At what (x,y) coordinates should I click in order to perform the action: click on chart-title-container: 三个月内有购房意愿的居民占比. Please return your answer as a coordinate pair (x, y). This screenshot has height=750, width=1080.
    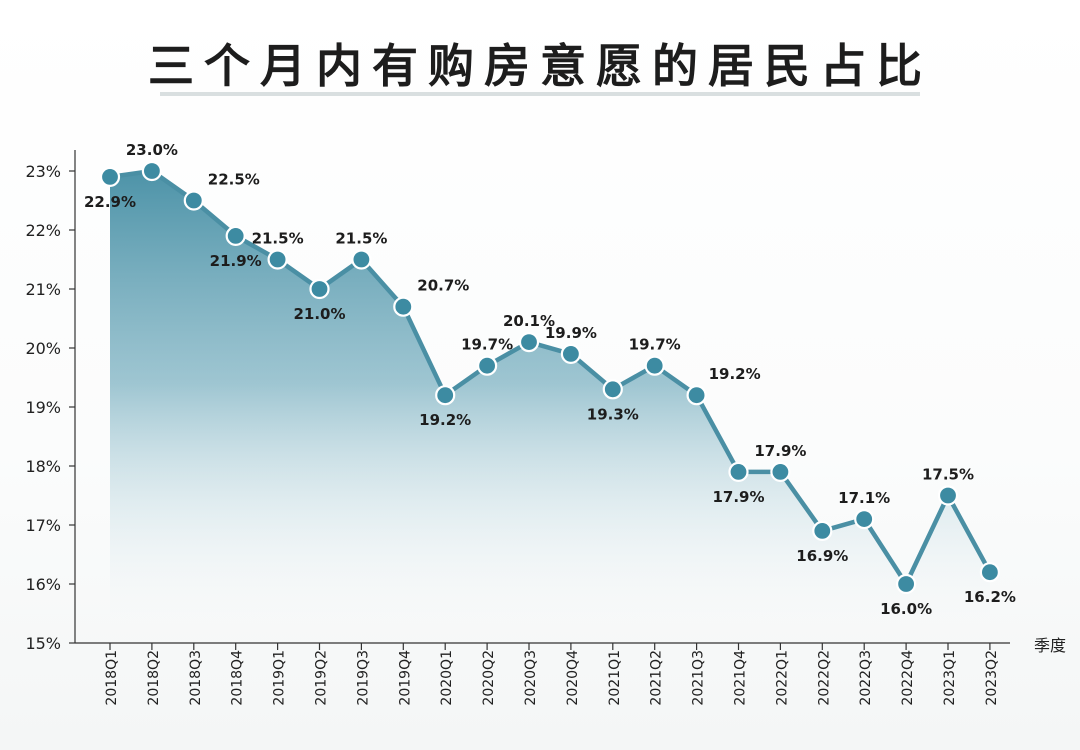
    Looking at the image, I should click on (540, 63).